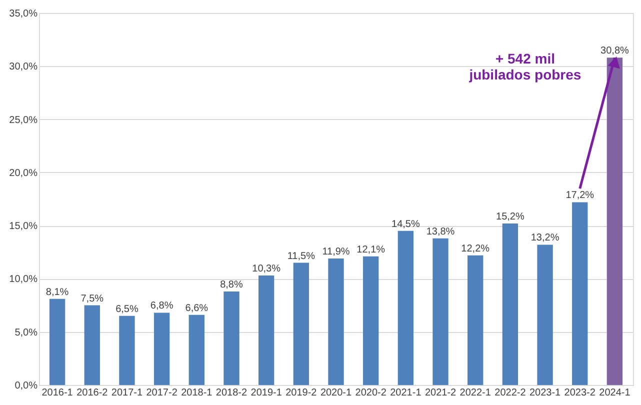 The height and width of the screenshot is (405, 641). What do you see at coordinates (580, 393) in the screenshot?
I see `x-tick-label: 2023-2` at bounding box center [580, 393].